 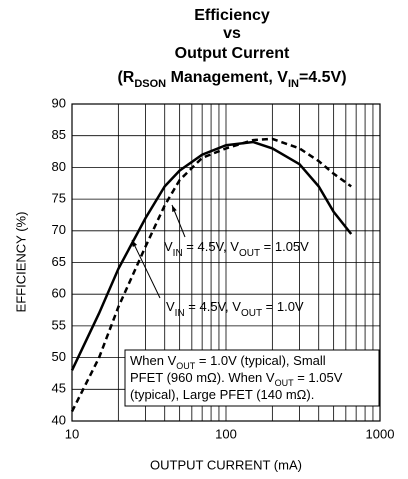 What do you see at coordinates (59, 229) in the screenshot?
I see `y-tick-label: 70` at bounding box center [59, 229].